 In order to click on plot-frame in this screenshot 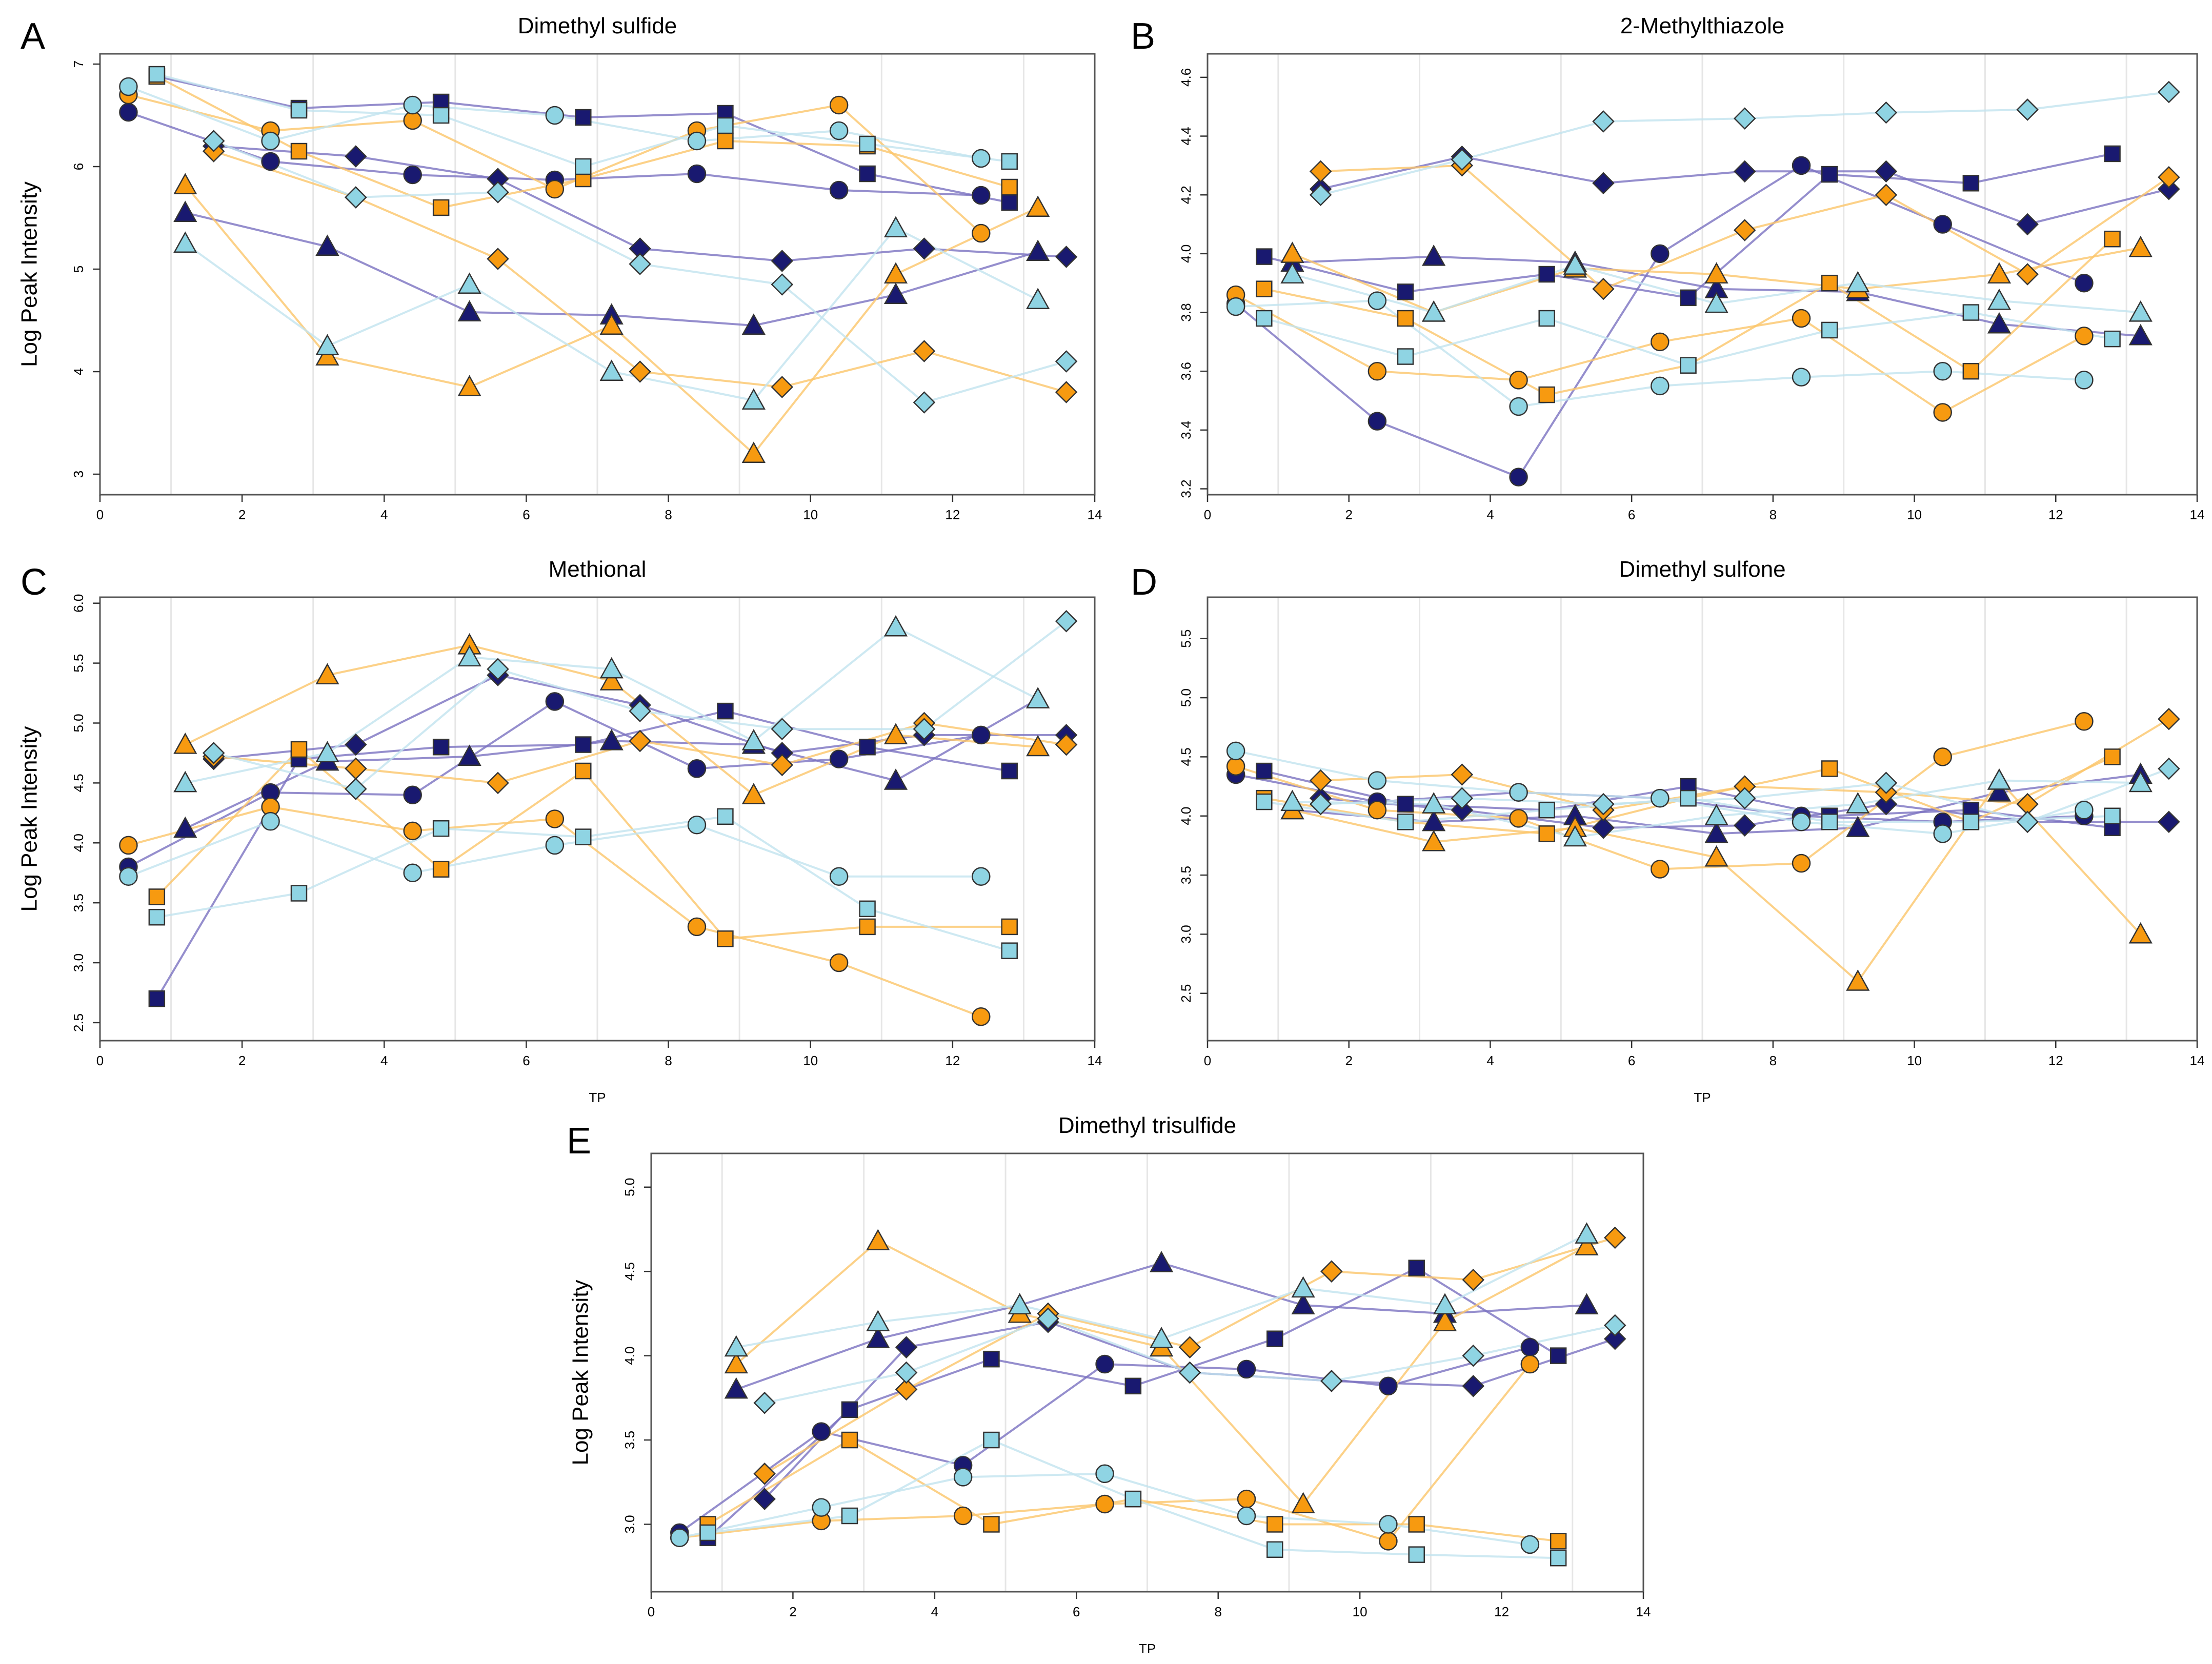, I will do `click(1702, 274)`.